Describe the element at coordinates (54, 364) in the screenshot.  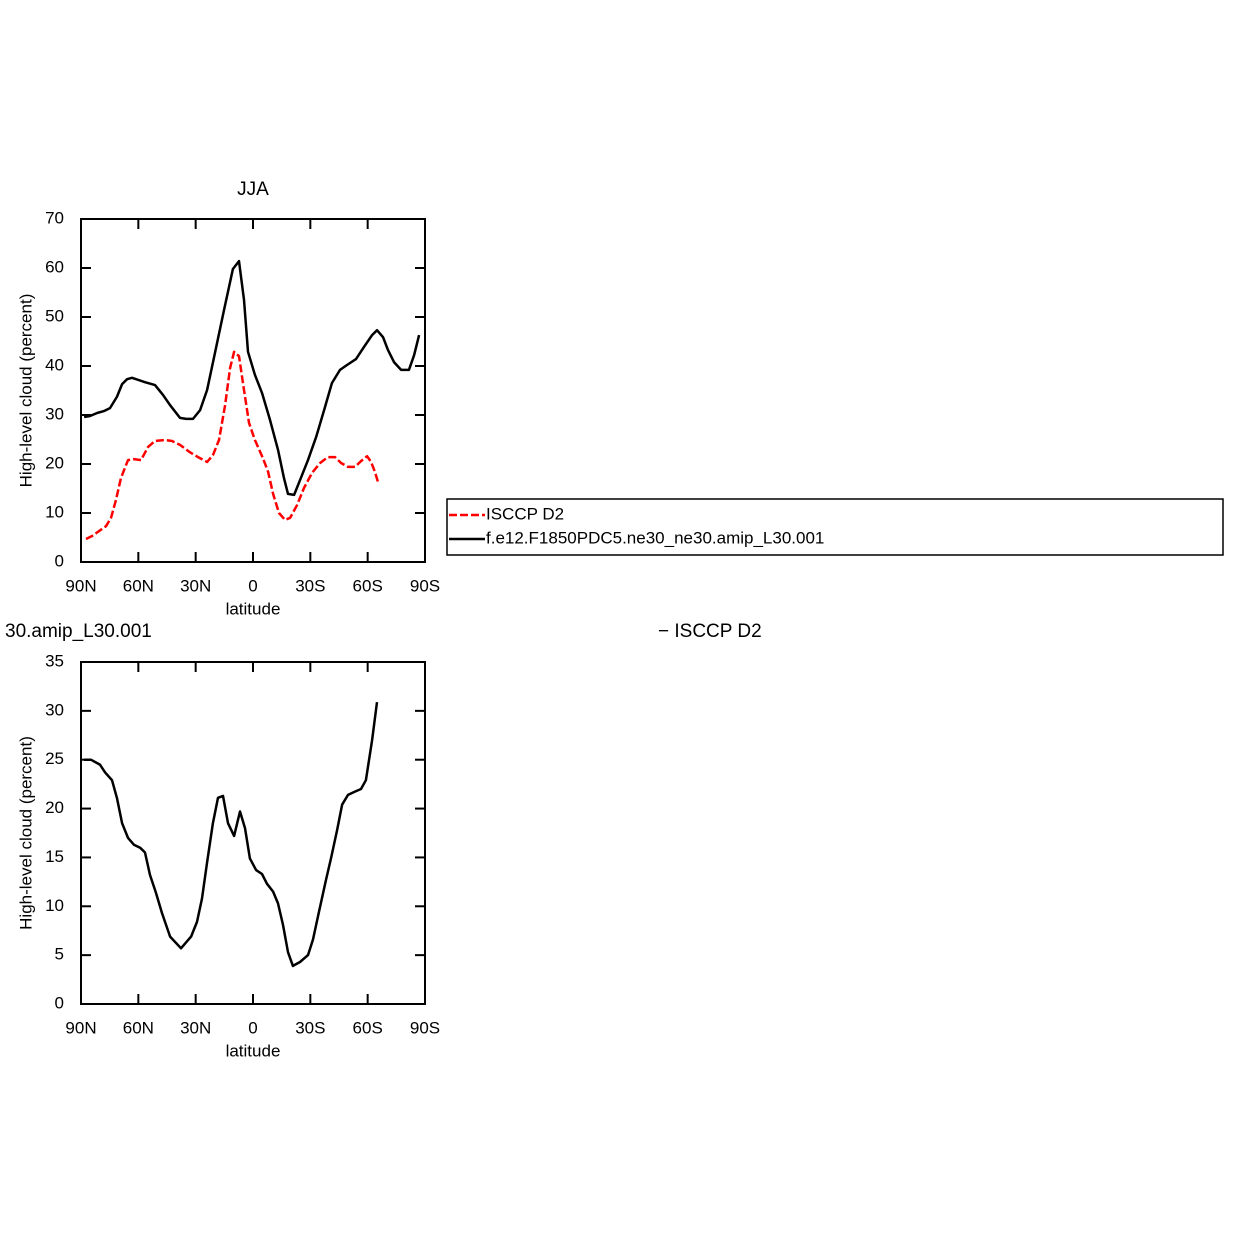
I see `y-tick-label: 40` at that location.